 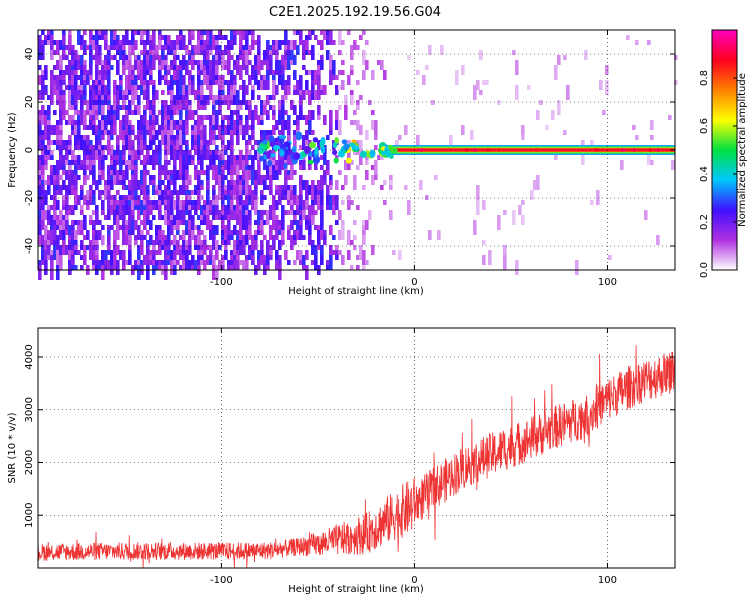 What do you see at coordinates (488, 150) in the screenshot?
I see `signal-peak` at bounding box center [488, 150].